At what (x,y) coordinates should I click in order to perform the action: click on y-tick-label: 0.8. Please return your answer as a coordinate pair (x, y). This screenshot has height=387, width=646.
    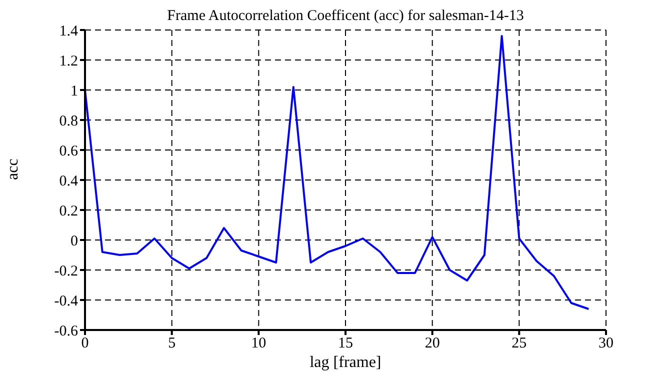
    Looking at the image, I should click on (68, 121).